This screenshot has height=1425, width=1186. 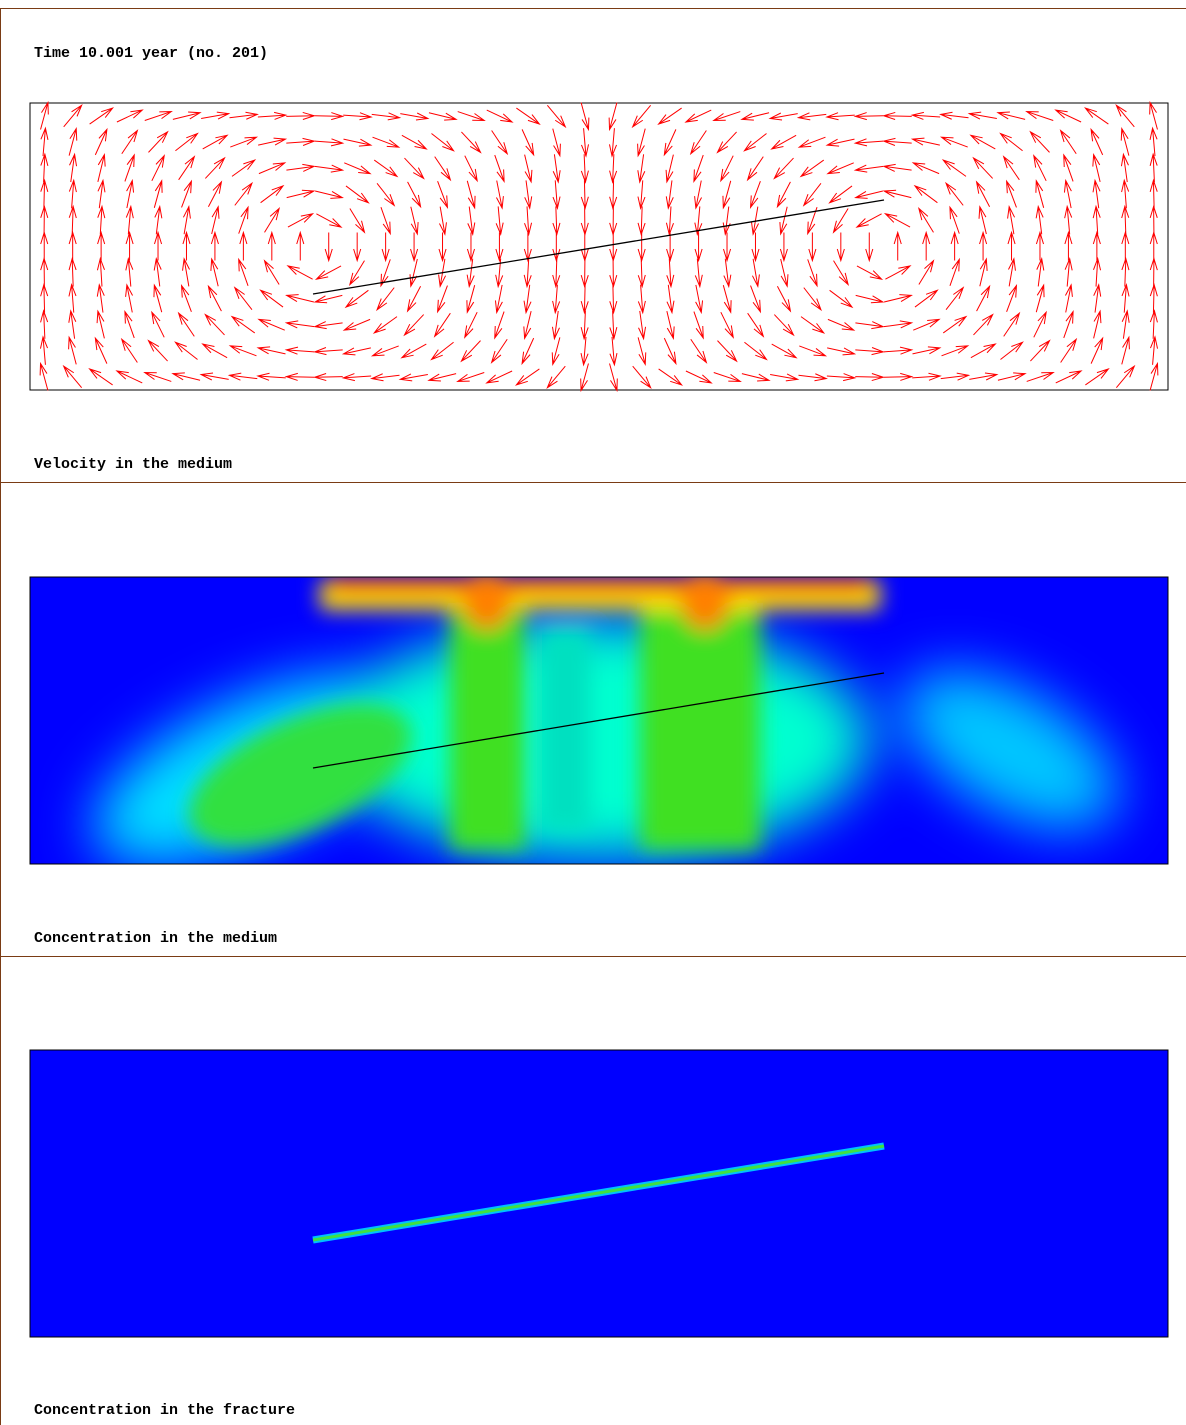 What do you see at coordinates (598, 720) in the screenshot?
I see `fracture-line` at bounding box center [598, 720].